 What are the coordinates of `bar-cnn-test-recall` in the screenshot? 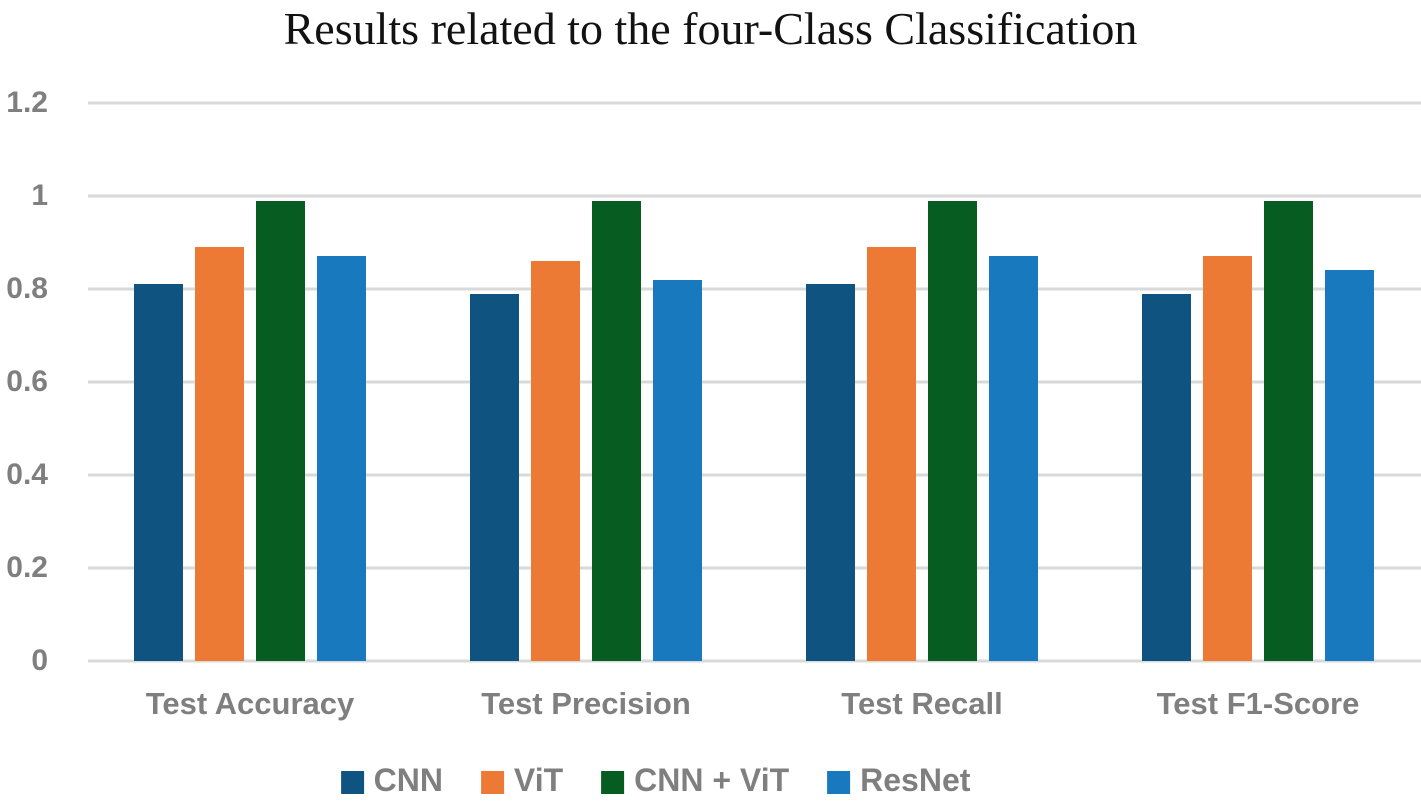 It's located at (830, 472).